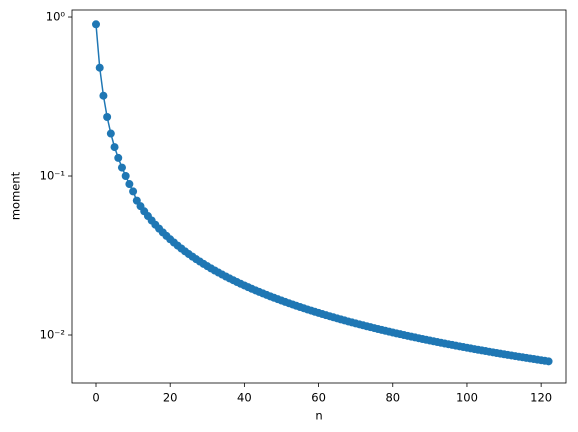 Image resolution: width=578 pixels, height=432 pixels. What do you see at coordinates (52, 335) in the screenshot?
I see `y-tick-label: 10⁻²` at bounding box center [52, 335].